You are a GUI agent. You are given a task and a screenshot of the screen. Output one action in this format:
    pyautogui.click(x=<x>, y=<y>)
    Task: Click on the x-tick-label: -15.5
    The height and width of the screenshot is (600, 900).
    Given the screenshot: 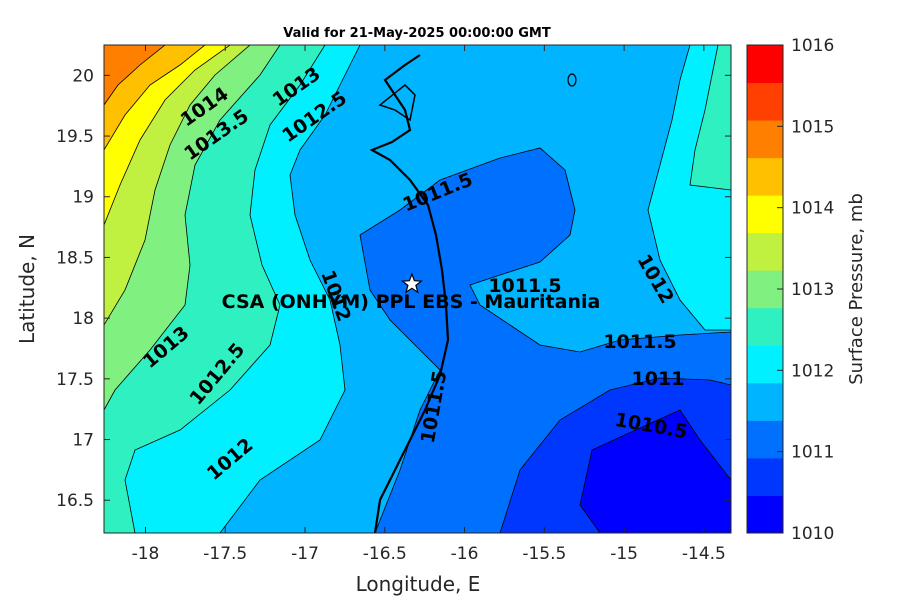 What is the action you would take?
    pyautogui.click(x=544, y=554)
    